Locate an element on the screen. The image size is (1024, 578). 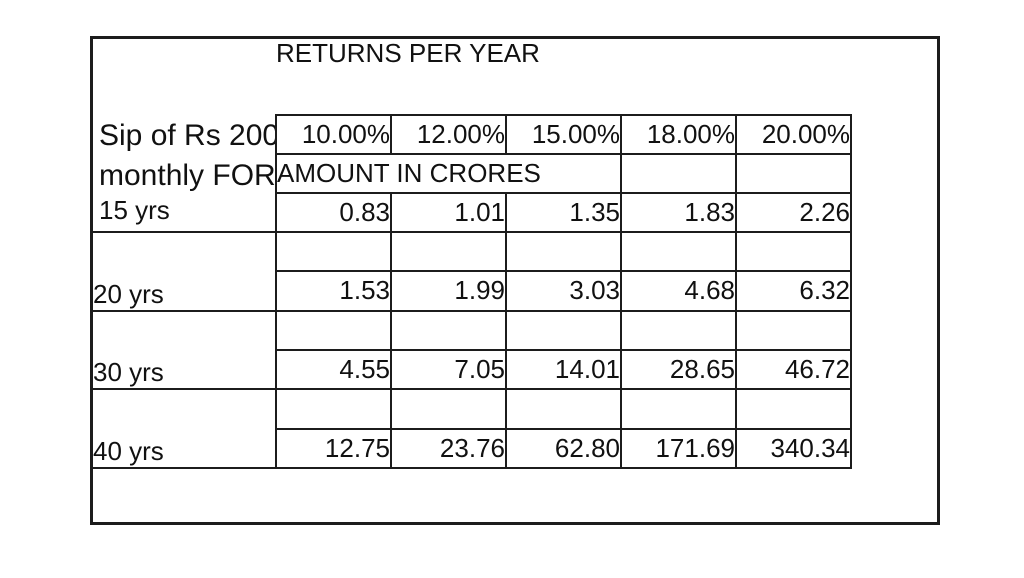
row-label-40yrs: 40 yrs is located at coordinates (184, 428).